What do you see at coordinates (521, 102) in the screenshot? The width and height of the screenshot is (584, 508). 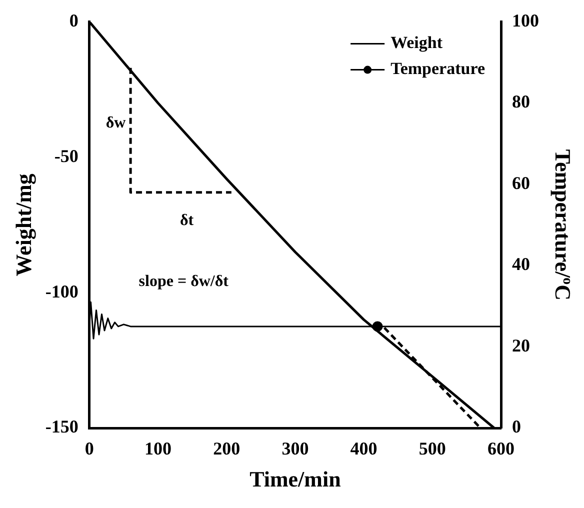 I see `y2-tick-label: 80` at bounding box center [521, 102].